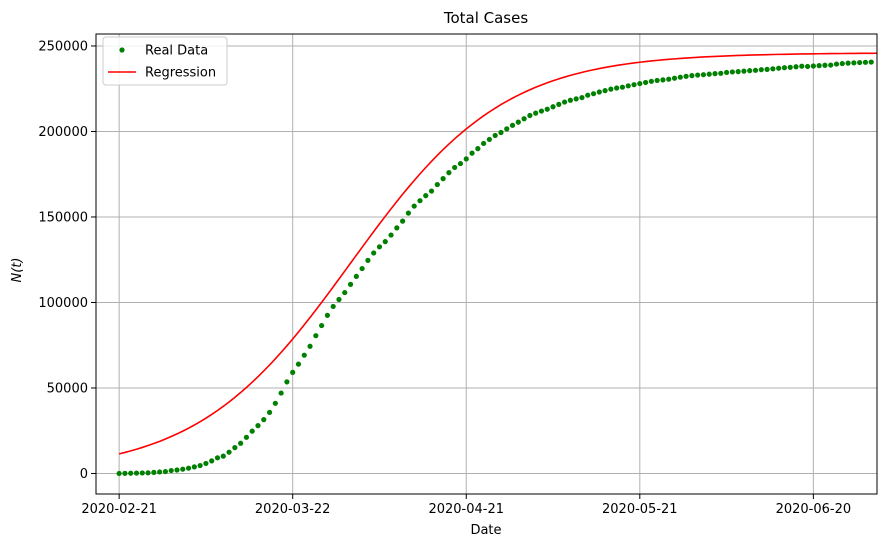 This screenshot has height=547, width=878. Describe the element at coordinates (176, 51) in the screenshot. I see `legend-label-real-data: Real Data` at that location.